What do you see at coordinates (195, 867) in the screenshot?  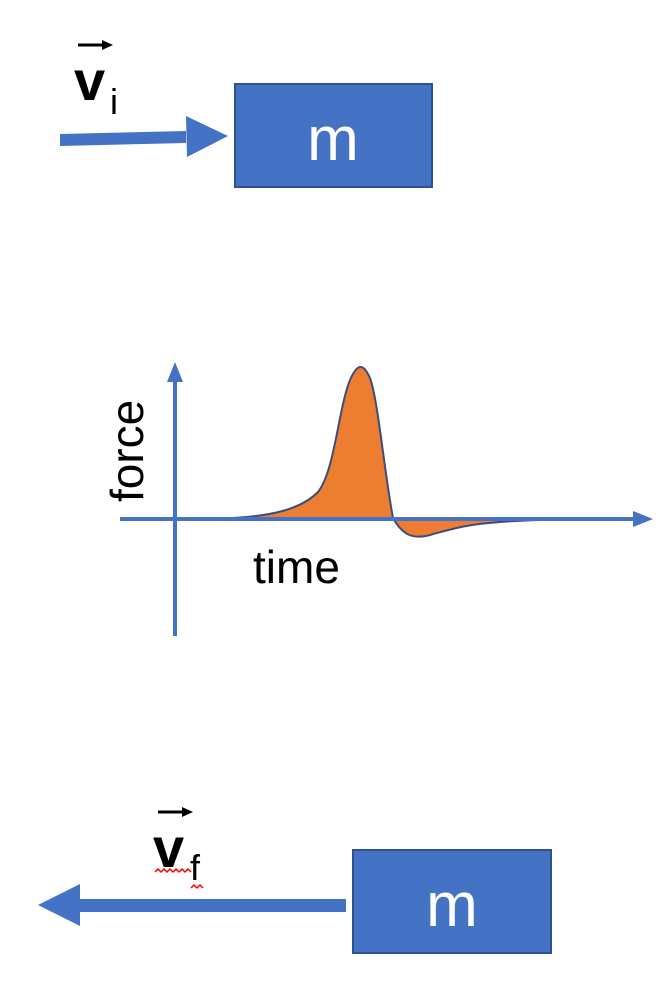 I see `final-velocity-subscript: f` at bounding box center [195, 867].